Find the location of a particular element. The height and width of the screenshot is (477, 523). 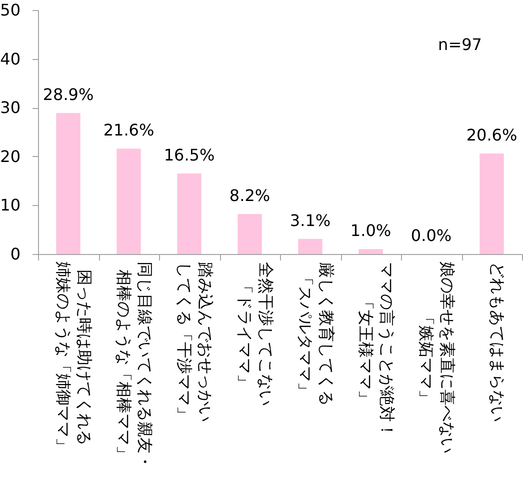

y-tick-label: 40 is located at coordinates (10, 58).